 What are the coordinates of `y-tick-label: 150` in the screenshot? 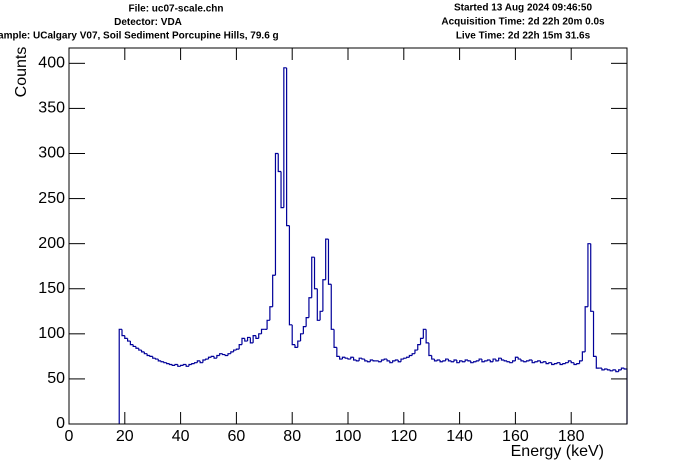 It's located at (51, 288).